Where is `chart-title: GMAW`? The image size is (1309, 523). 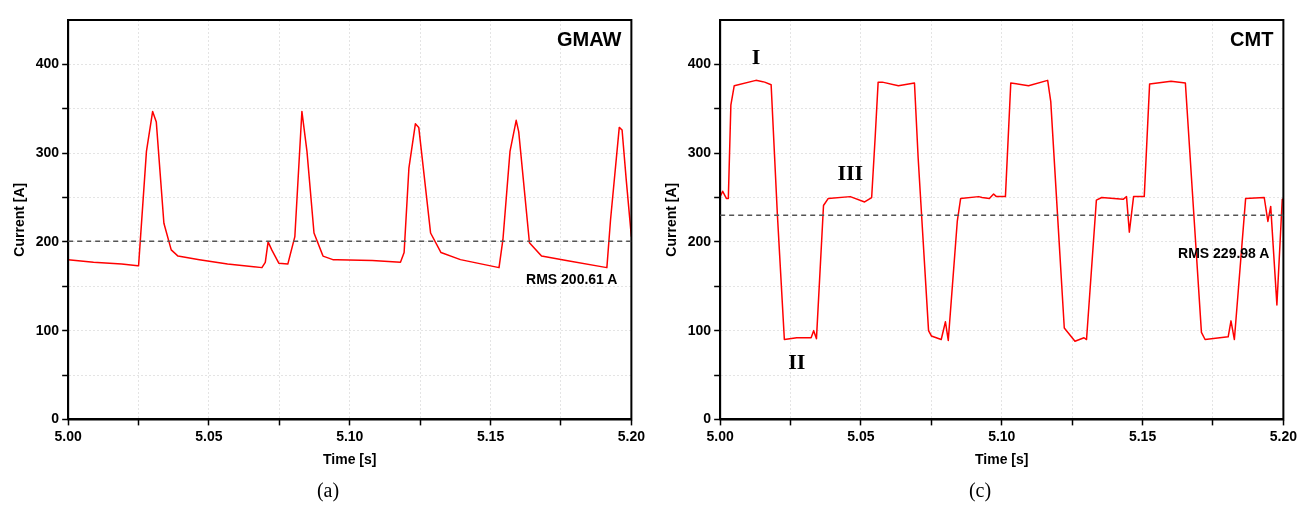
chart-title: GMAW is located at coordinates (589, 38).